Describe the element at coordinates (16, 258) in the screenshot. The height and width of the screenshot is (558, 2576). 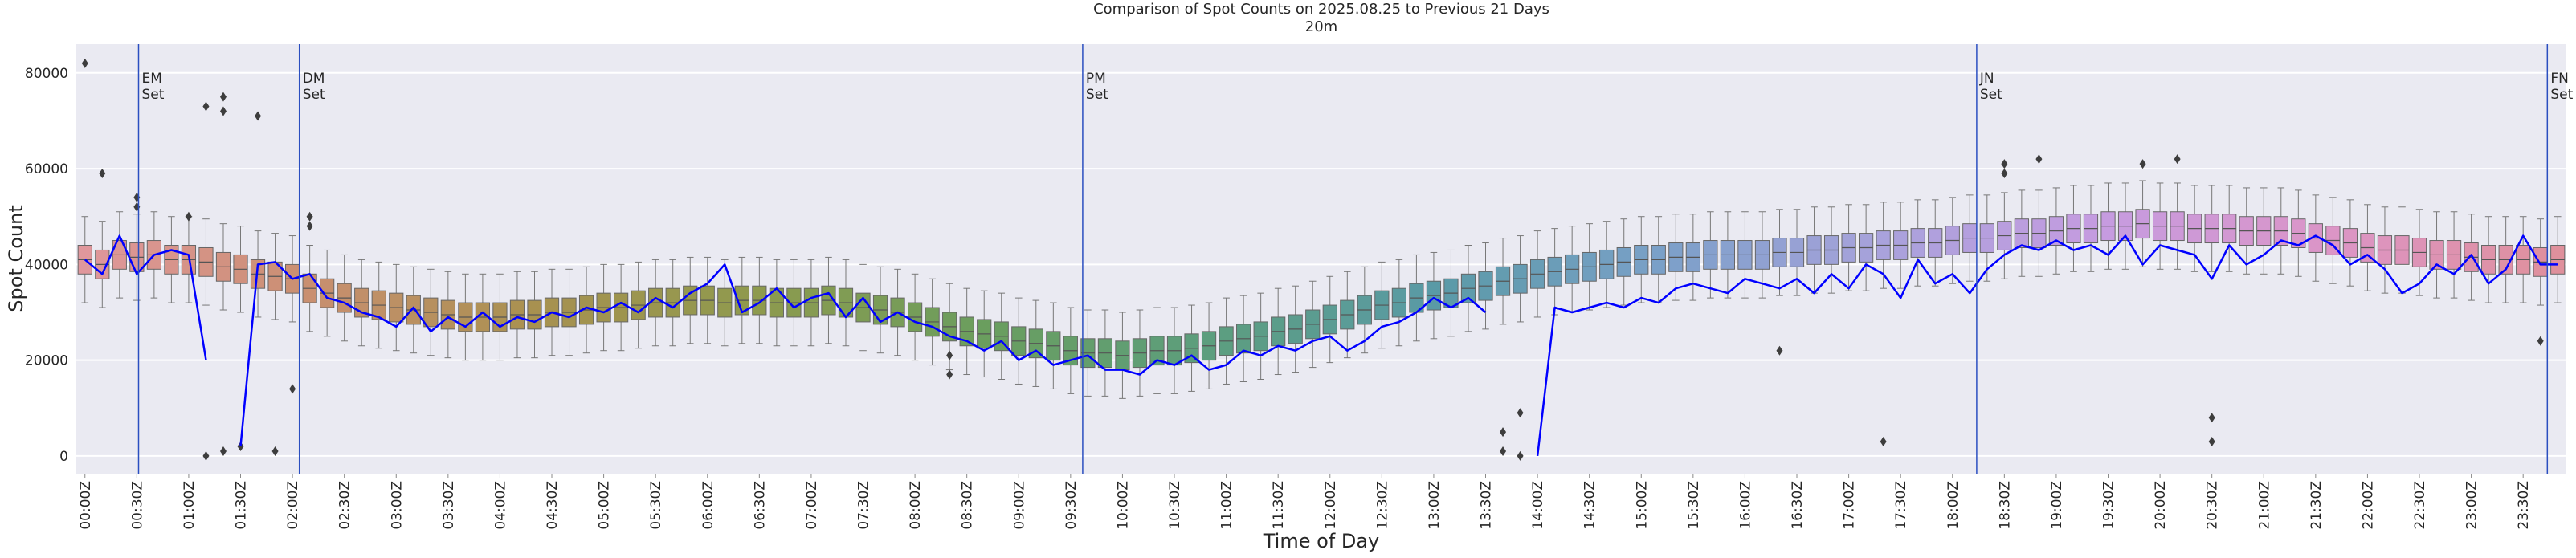
I see `y-axis-label: Spot Count` at that location.